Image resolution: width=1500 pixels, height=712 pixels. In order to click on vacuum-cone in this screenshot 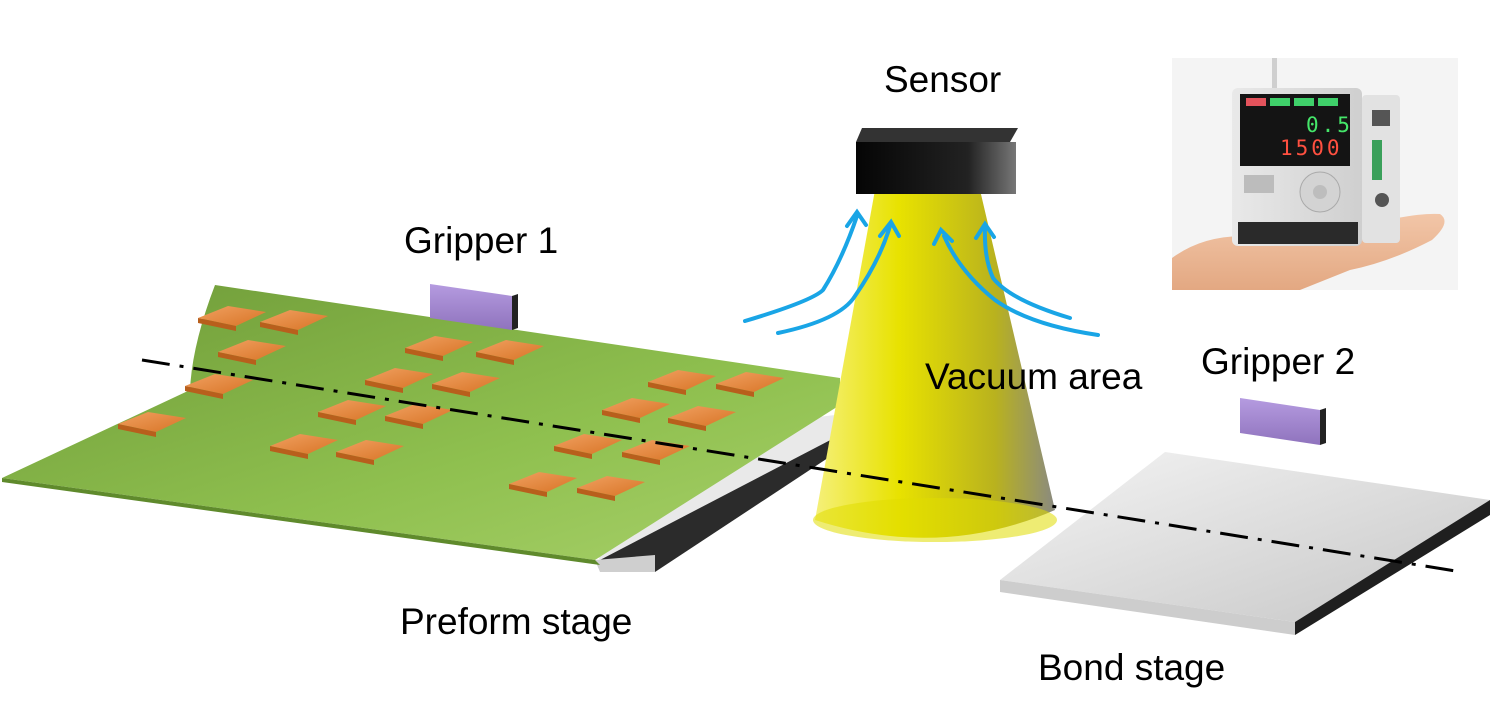, I will do `click(935, 366)`.